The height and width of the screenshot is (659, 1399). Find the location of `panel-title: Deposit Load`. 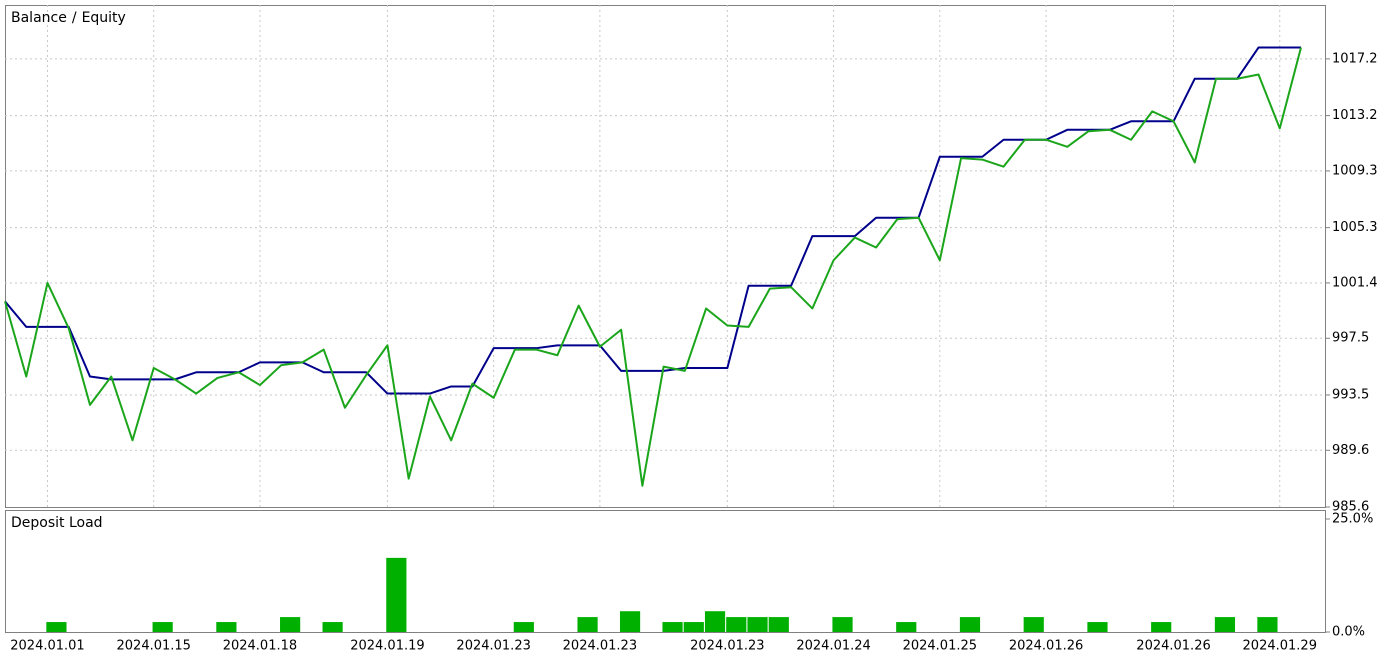

panel-title: Deposit Load is located at coordinates (57, 523).